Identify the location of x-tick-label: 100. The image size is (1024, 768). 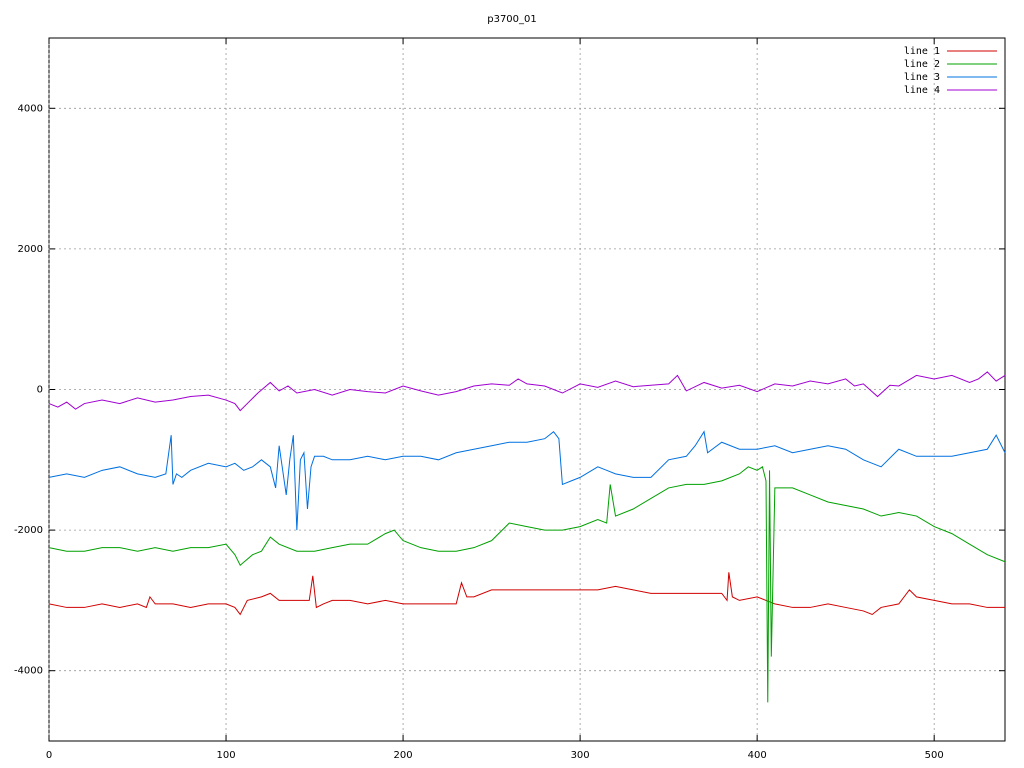
(225, 755).